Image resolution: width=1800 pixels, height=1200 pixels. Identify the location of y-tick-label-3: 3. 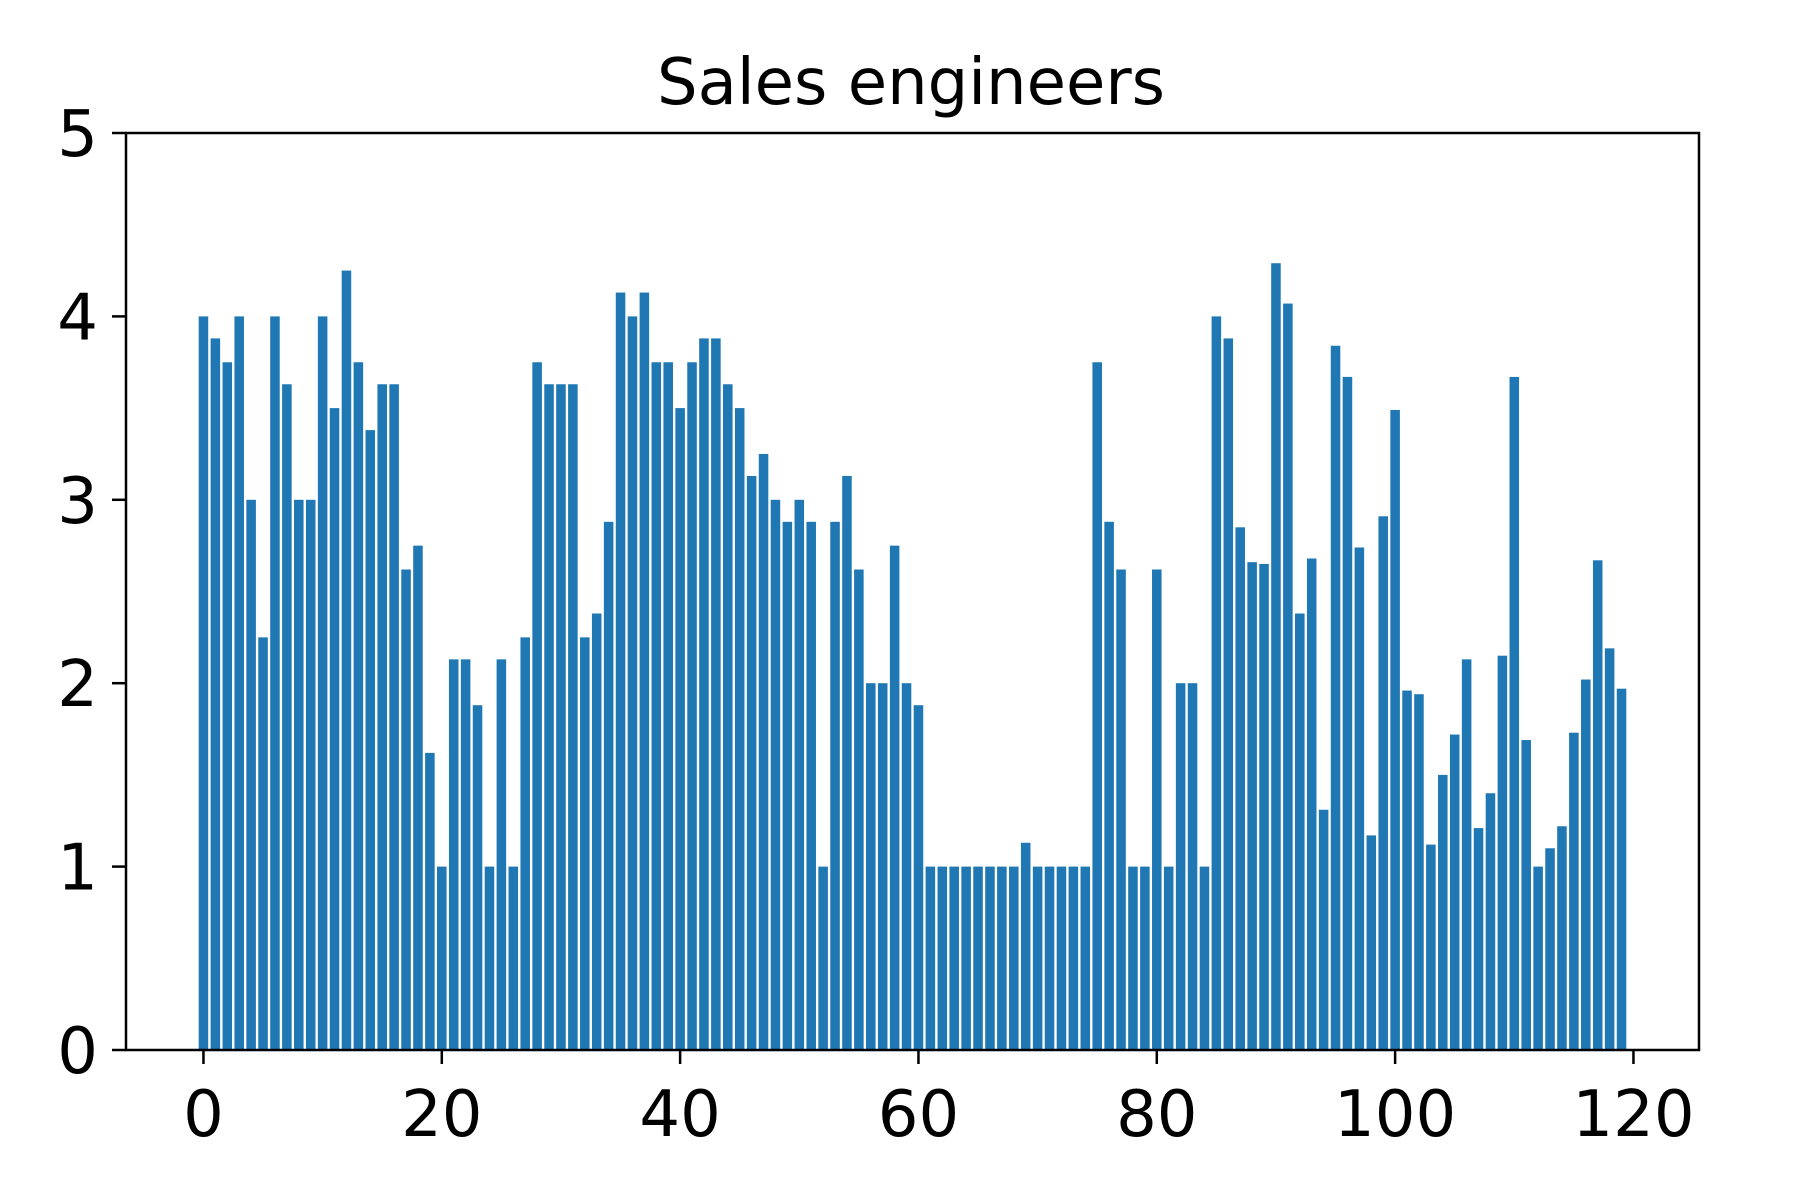
(77, 502).